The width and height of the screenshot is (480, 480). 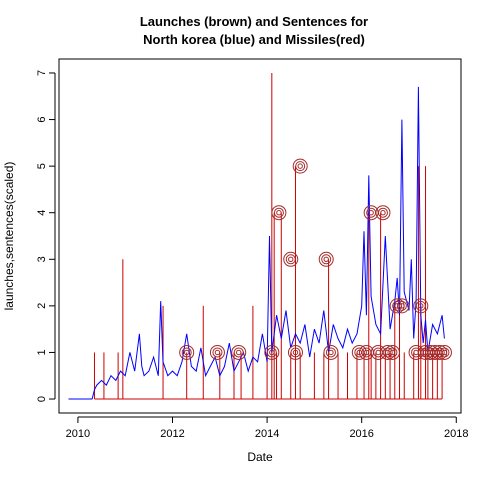 I want to click on y-tick-label: 4, so click(x=42, y=213).